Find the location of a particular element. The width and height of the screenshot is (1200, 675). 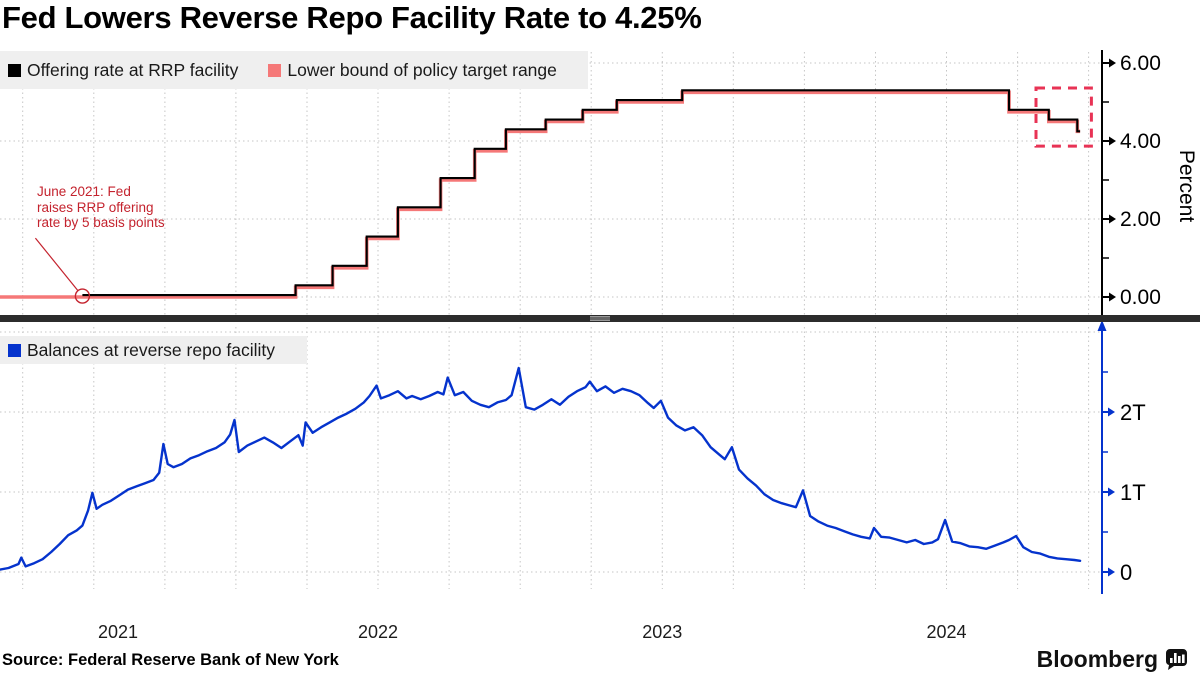

annotation-circle is located at coordinates (82, 296).